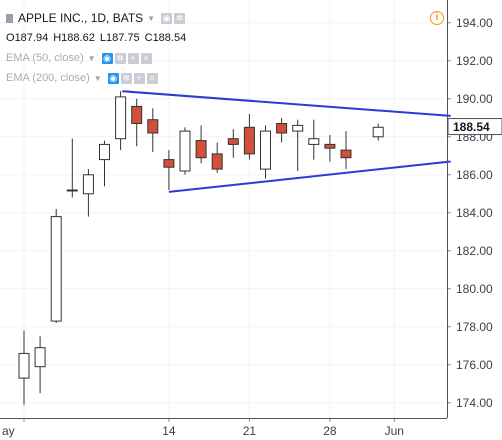 Image resolution: width=502 pixels, height=440 pixels. Describe the element at coordinates (98, 38) in the screenshot. I see `ohlc-row: O 187.94 H 188.62 L 187.75 C 188.54` at that location.